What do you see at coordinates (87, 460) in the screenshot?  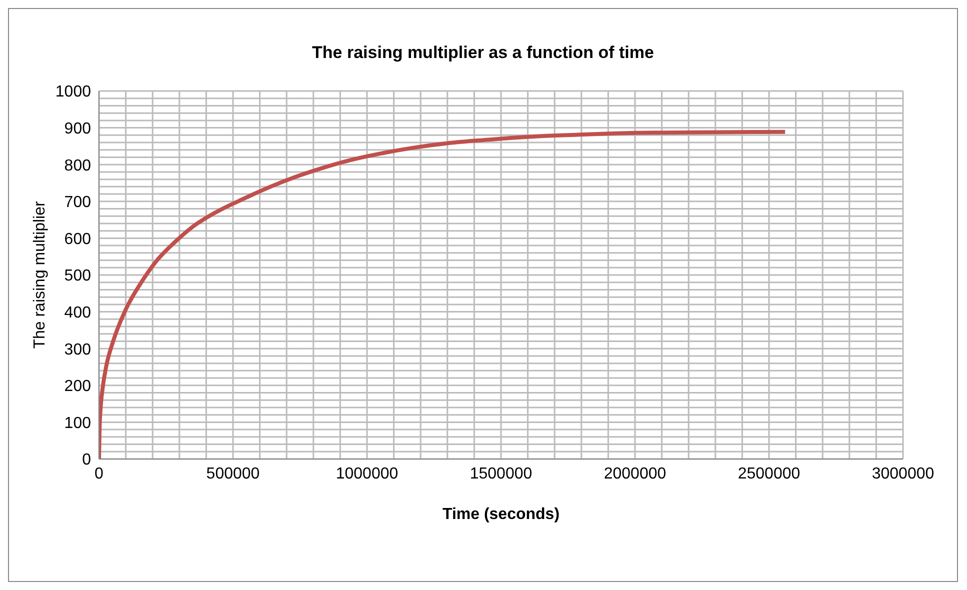 I see `y-tick-label: 0` at bounding box center [87, 460].